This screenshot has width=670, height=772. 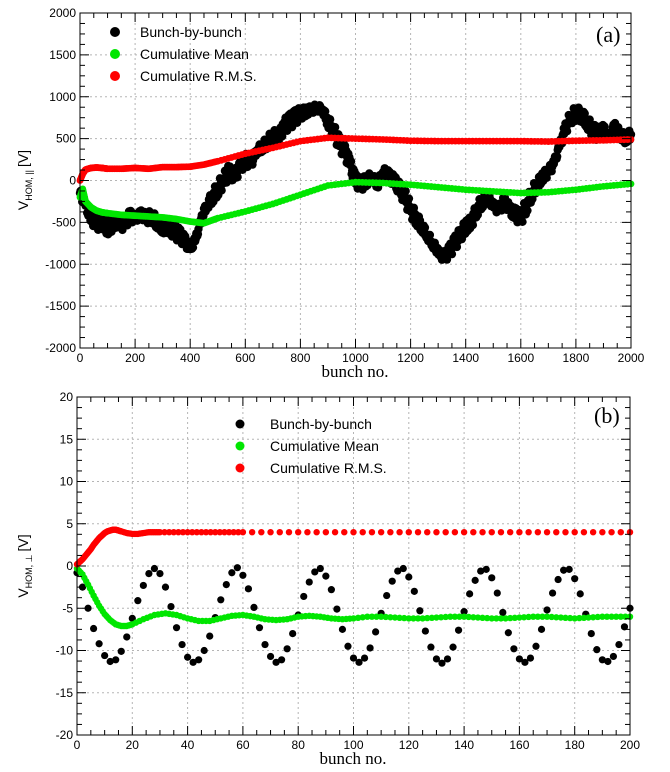 I want to click on panel-b-tag: (b), so click(x=607, y=415).